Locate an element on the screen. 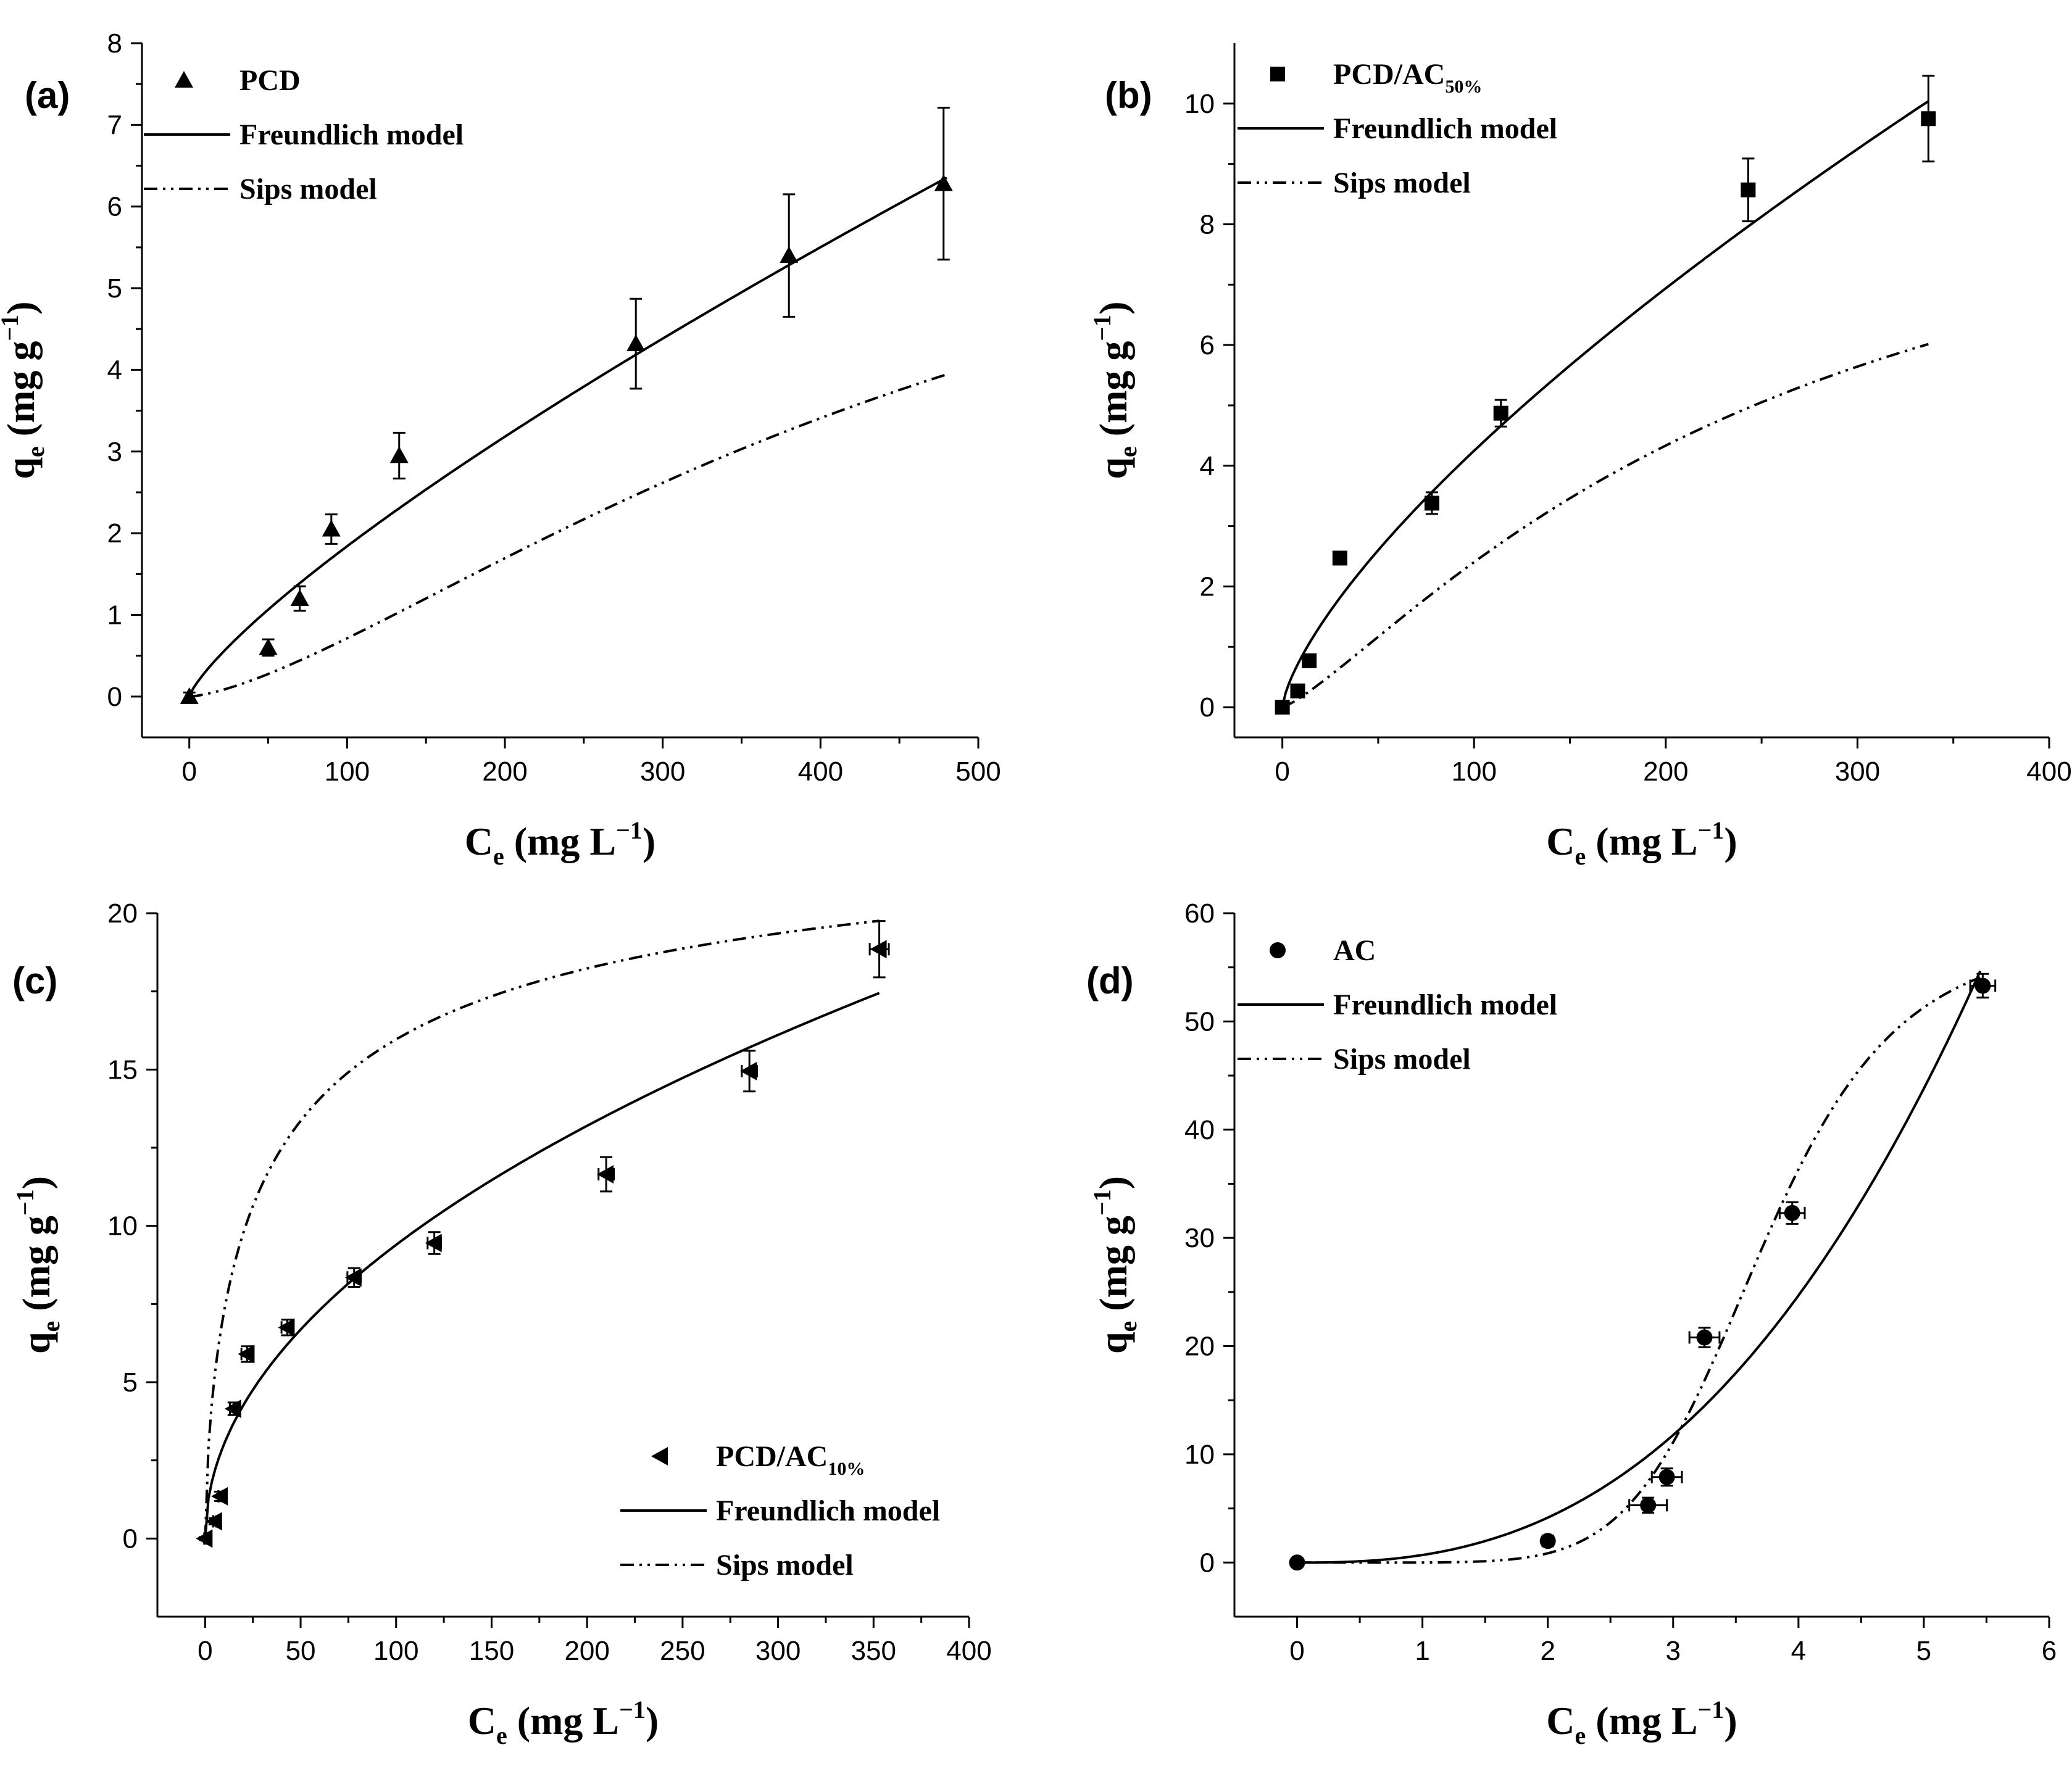 The width and height of the screenshot is (2072, 1766). x-tick-label: 4 is located at coordinates (1798, 1651).